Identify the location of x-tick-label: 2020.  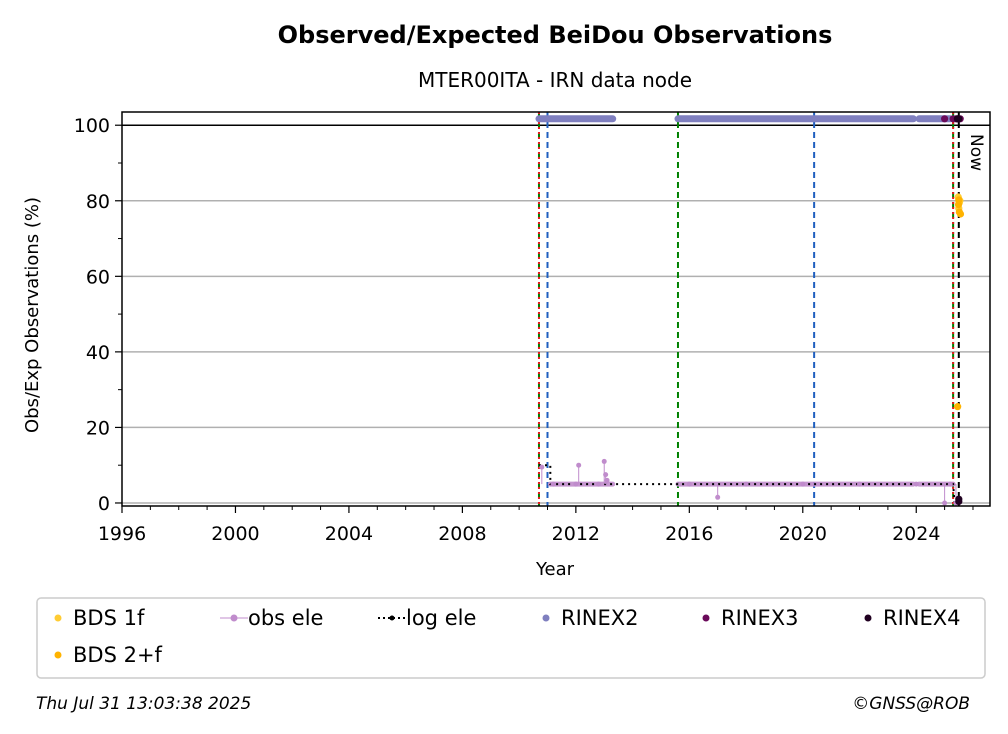
(803, 534).